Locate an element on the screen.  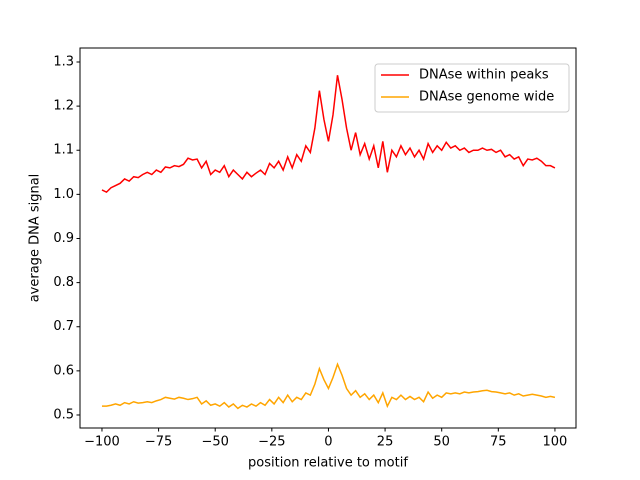
x-tick-label: −25 is located at coordinates (271, 442).